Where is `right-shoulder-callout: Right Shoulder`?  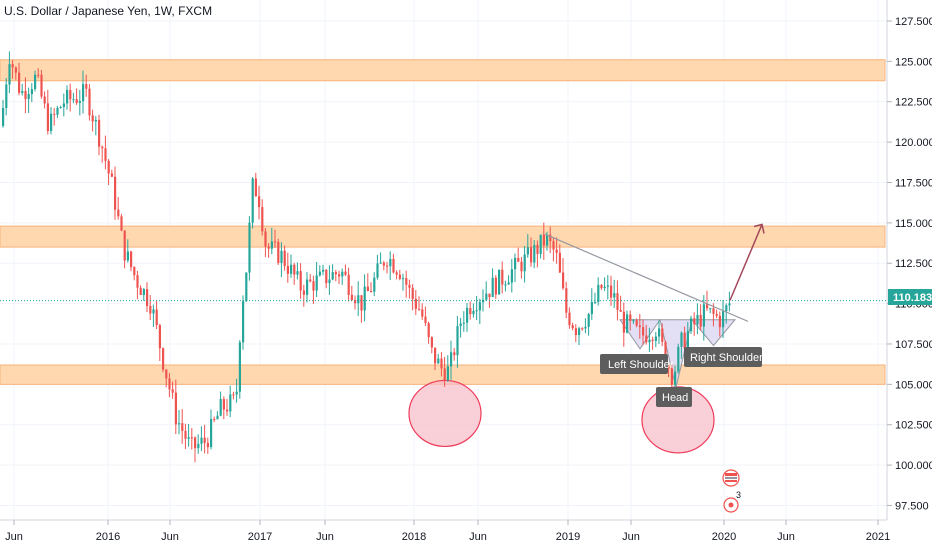 right-shoulder-callout: Right Shoulder is located at coordinates (723, 357).